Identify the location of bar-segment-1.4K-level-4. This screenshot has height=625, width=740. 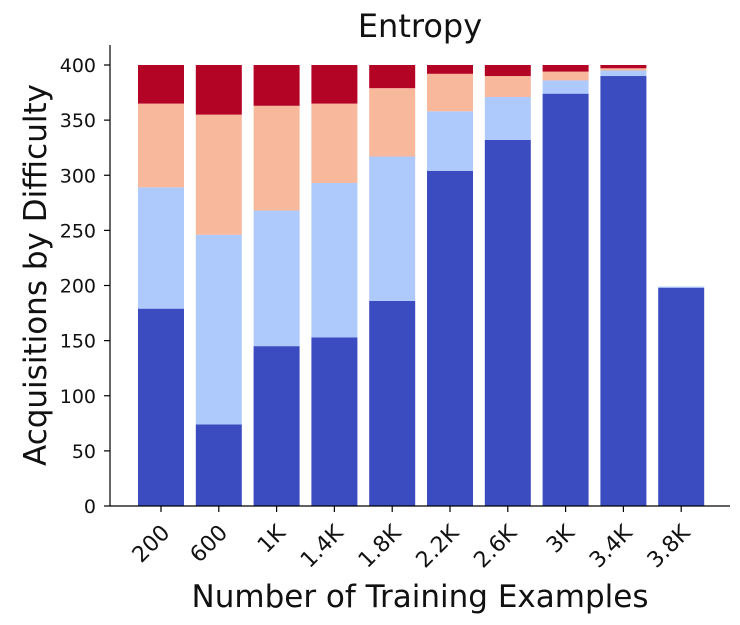
(334, 84).